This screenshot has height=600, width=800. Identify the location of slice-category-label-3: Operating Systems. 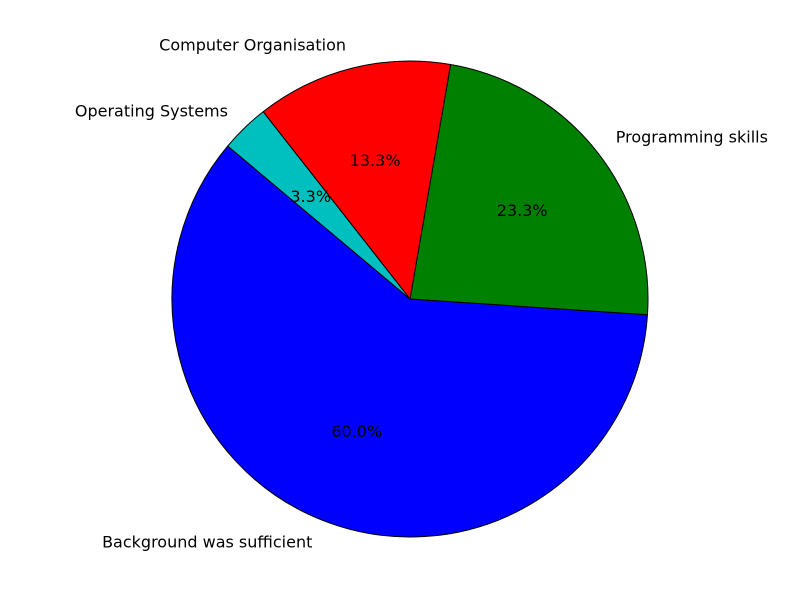
(151, 110).